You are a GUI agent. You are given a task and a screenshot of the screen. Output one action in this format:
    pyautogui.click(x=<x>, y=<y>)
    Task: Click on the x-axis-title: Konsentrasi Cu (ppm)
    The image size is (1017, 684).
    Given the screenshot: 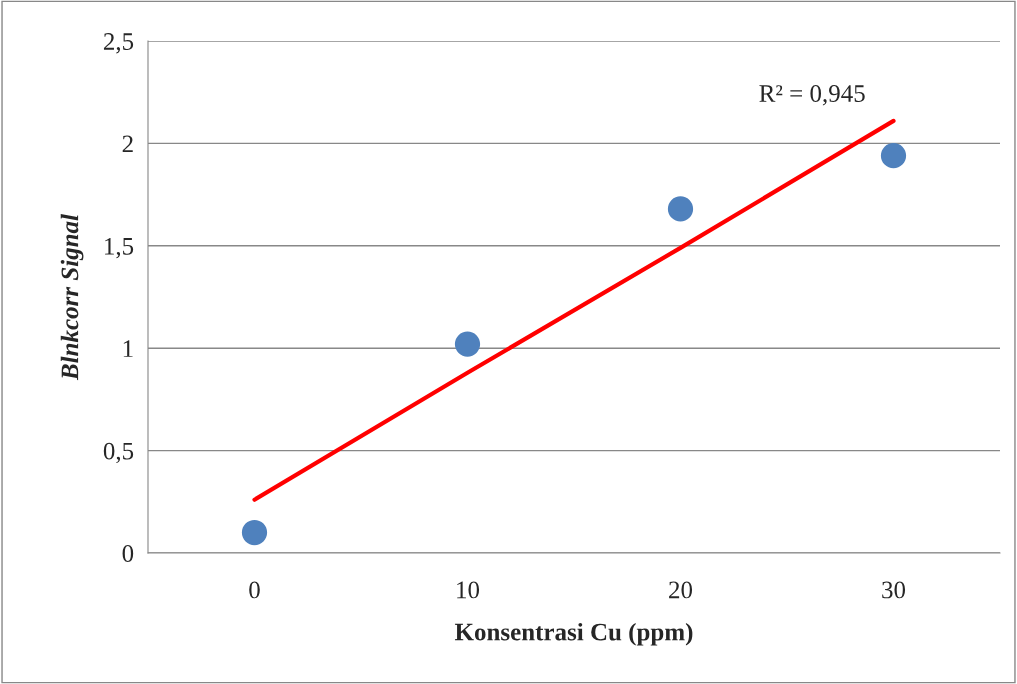 What is the action you would take?
    pyautogui.click(x=573, y=634)
    